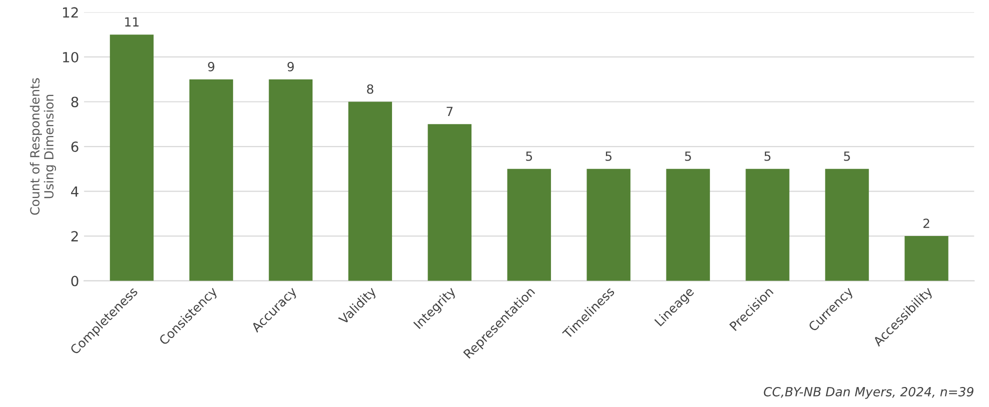 Image resolution: width=989 pixels, height=407 pixels. Describe the element at coordinates (370, 89) in the screenshot. I see `data-label: 8` at that location.